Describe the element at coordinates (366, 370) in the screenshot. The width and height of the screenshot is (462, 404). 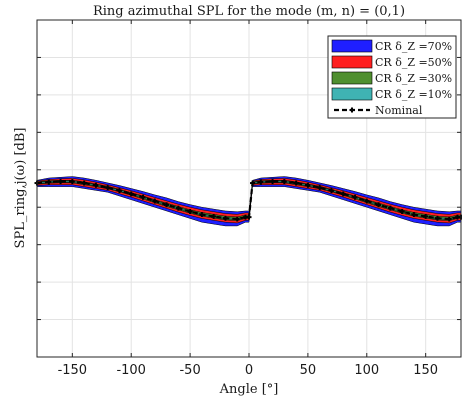
I see `x-tick-label-5: 100` at that location.